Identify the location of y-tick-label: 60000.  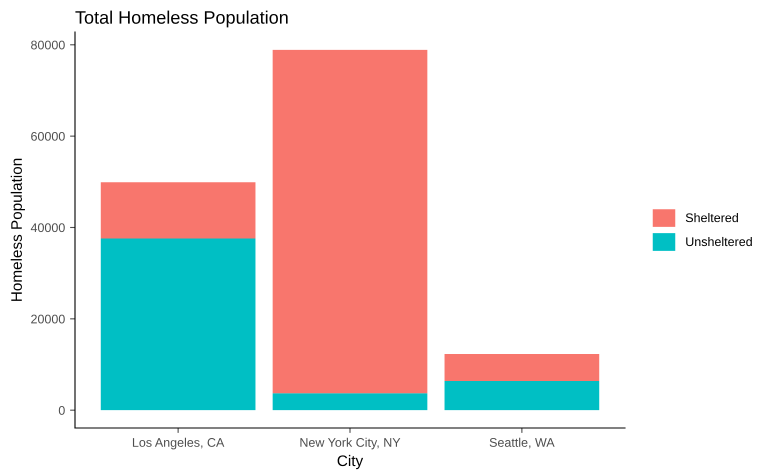
(48, 136).